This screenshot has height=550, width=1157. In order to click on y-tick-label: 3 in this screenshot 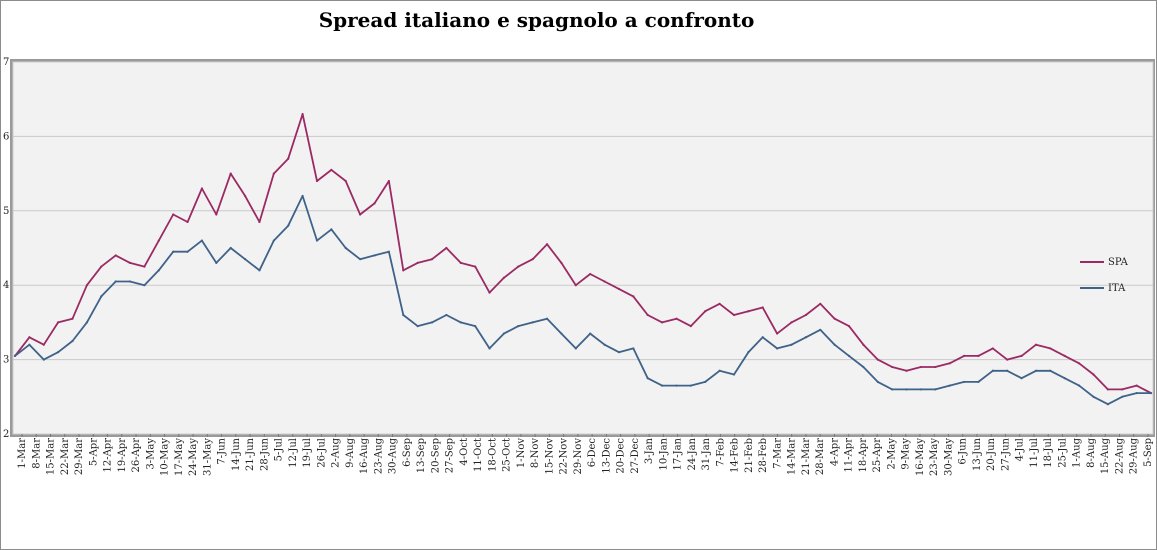, I will do `click(6, 360)`.